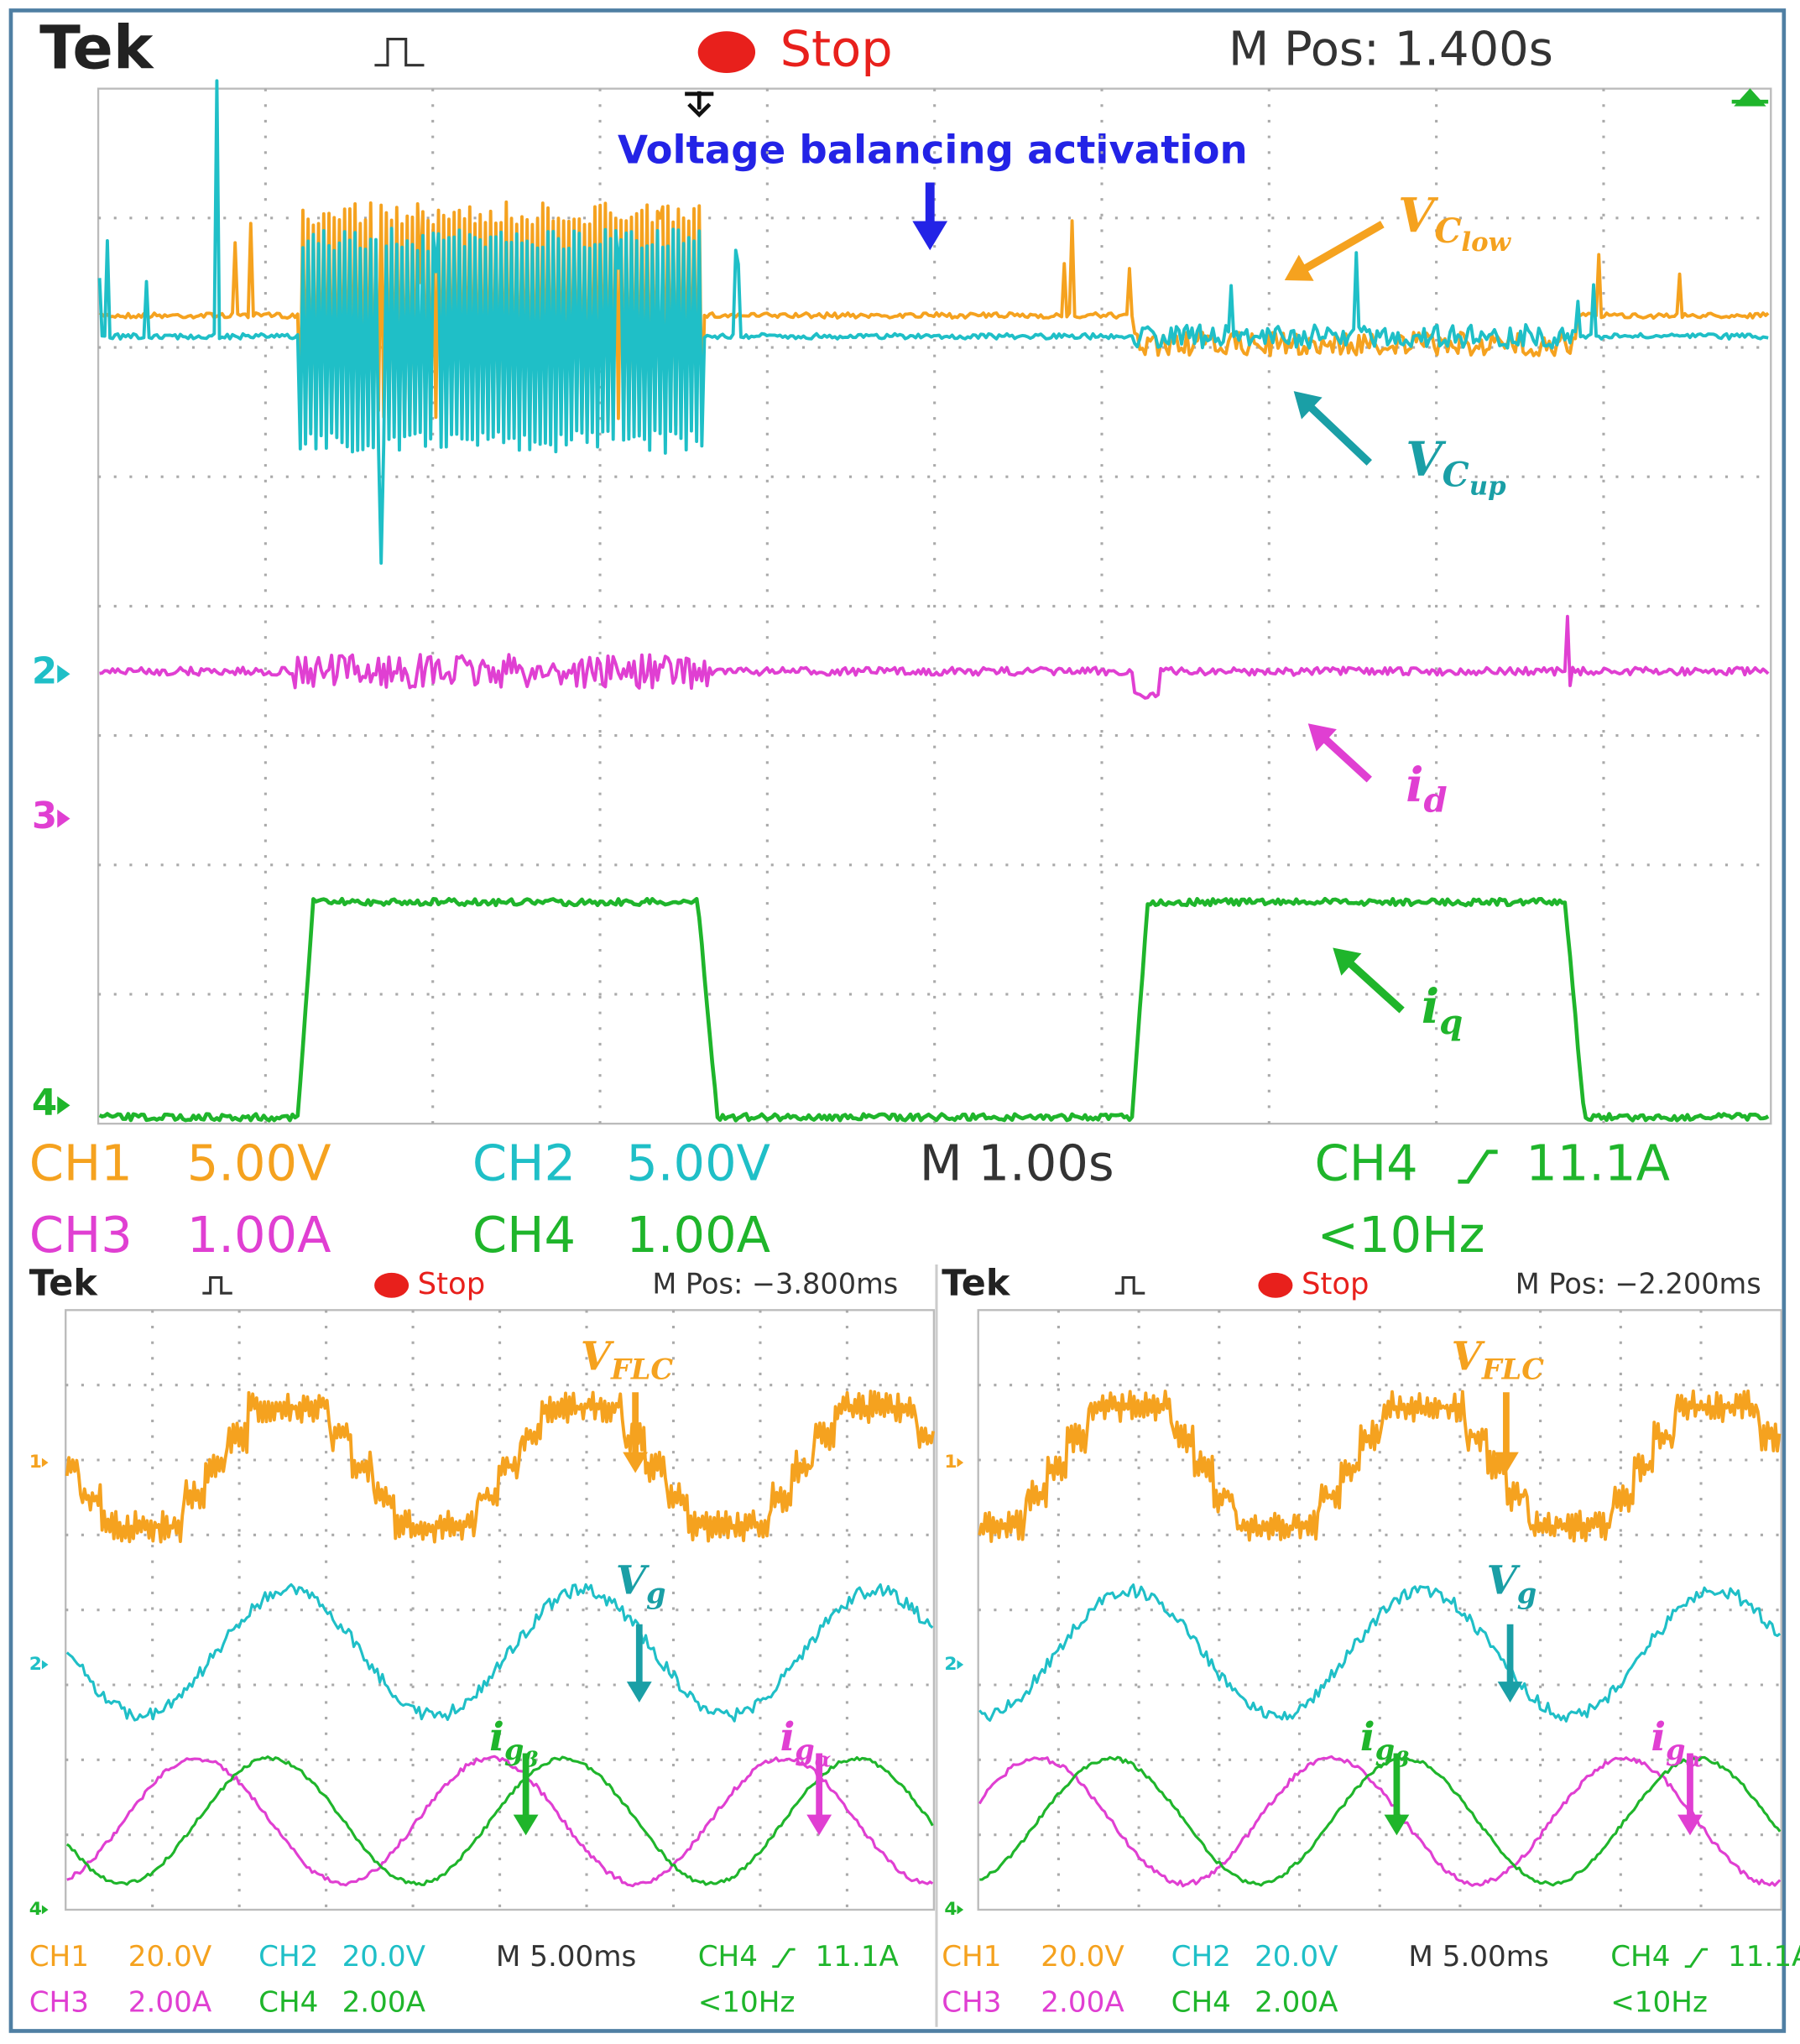 This screenshot has width=1800, height=2044. Describe the element at coordinates (1638, 1283) in the screenshot. I see `time-position: M Pos: −2.200ms` at that location.